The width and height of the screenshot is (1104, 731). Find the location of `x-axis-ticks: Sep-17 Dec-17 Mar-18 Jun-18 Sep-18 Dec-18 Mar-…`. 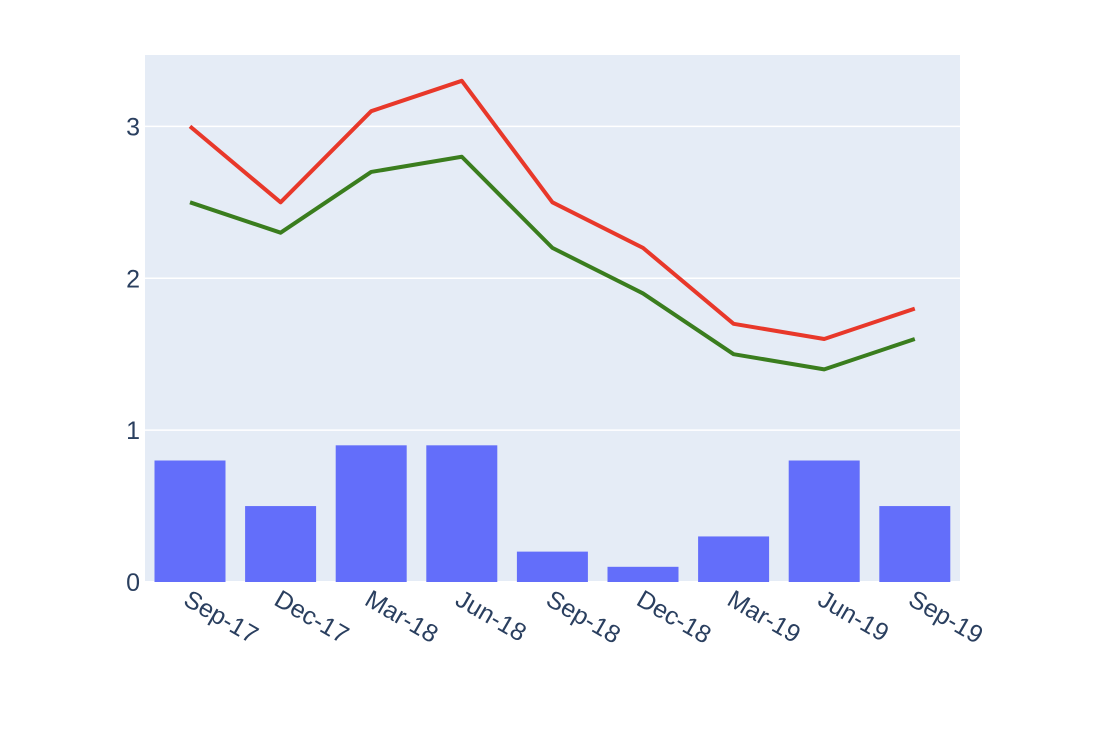

x-axis-ticks: Sep-17 Dec-17 Mar-18 Jun-18 Sep-18 Dec-18 Mar-… is located at coordinates (583, 617).